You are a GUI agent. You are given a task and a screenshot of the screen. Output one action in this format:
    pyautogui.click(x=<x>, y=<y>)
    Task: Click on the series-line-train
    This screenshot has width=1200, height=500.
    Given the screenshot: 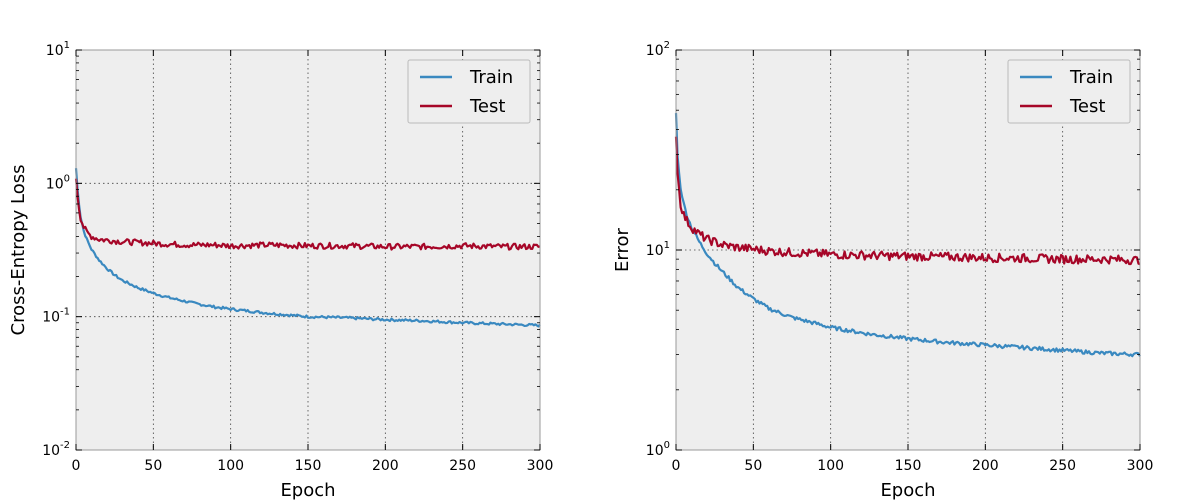 What is the action you would take?
    pyautogui.click(x=307, y=248)
    